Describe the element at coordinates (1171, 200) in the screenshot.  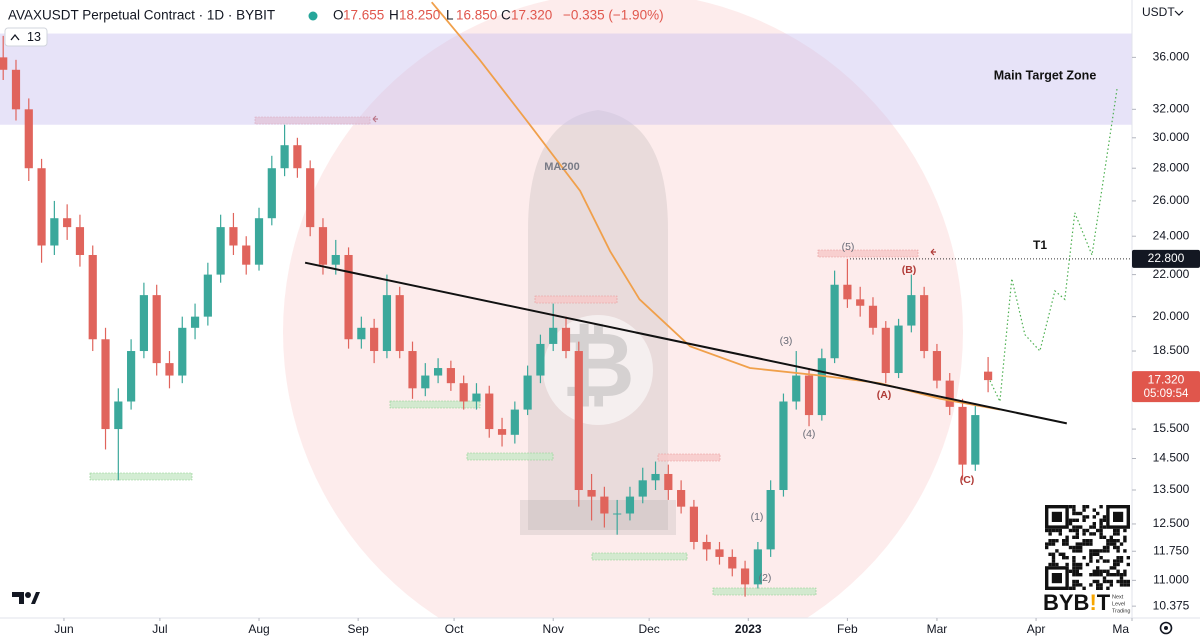
I see `y-tick-label: 26.000` at that location.